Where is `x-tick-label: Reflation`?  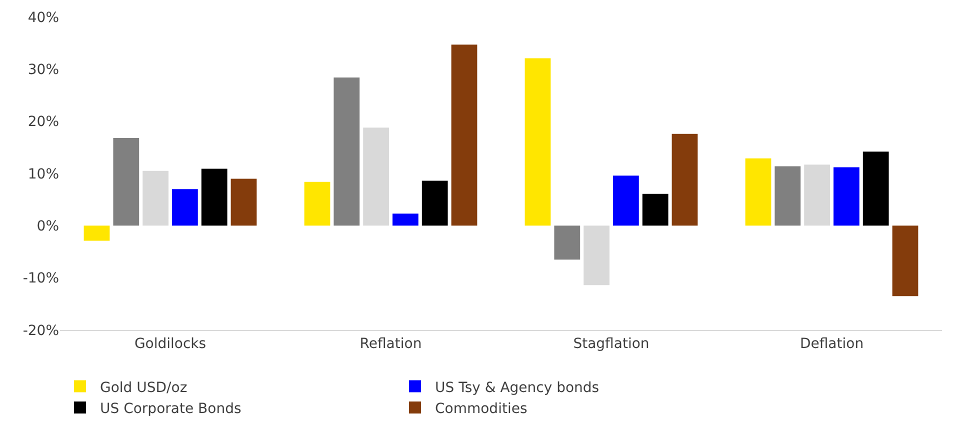
x-tick-label: Reflation is located at coordinates (391, 344).